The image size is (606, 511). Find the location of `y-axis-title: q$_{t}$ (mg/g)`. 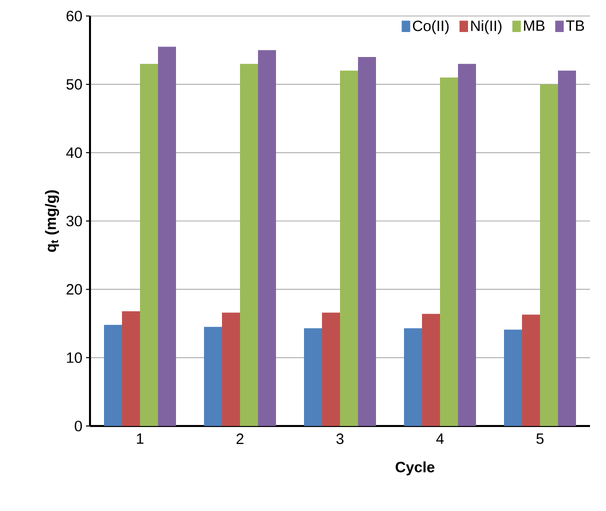

y-axis-title: q$_{t}$ (mg/g) is located at coordinates (52, 221).